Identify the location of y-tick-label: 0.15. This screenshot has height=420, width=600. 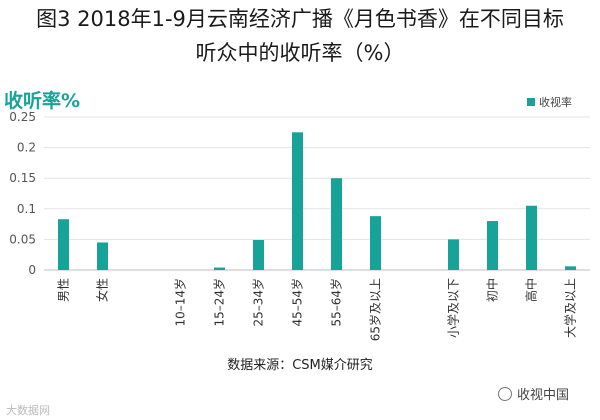
(22, 178).